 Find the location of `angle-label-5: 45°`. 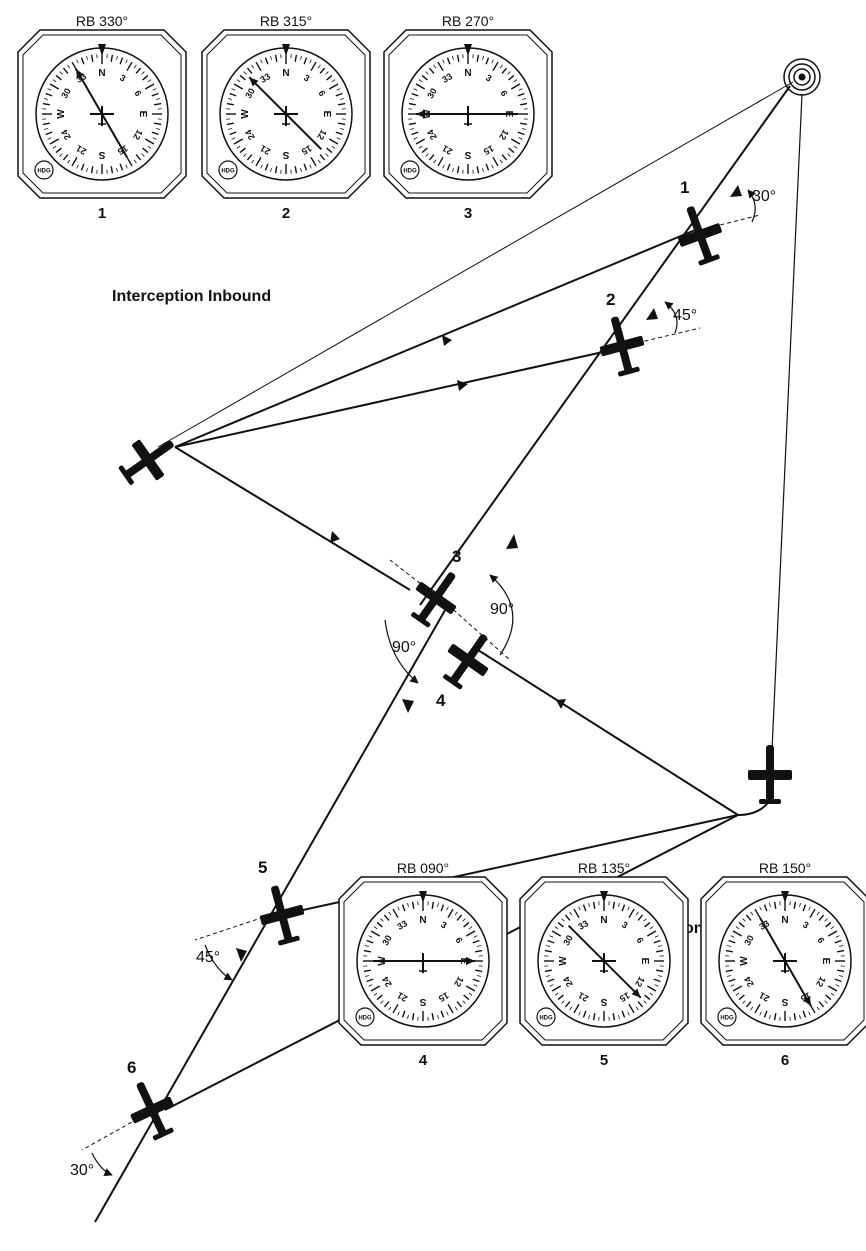

angle-label-5: 45° is located at coordinates (208, 957).